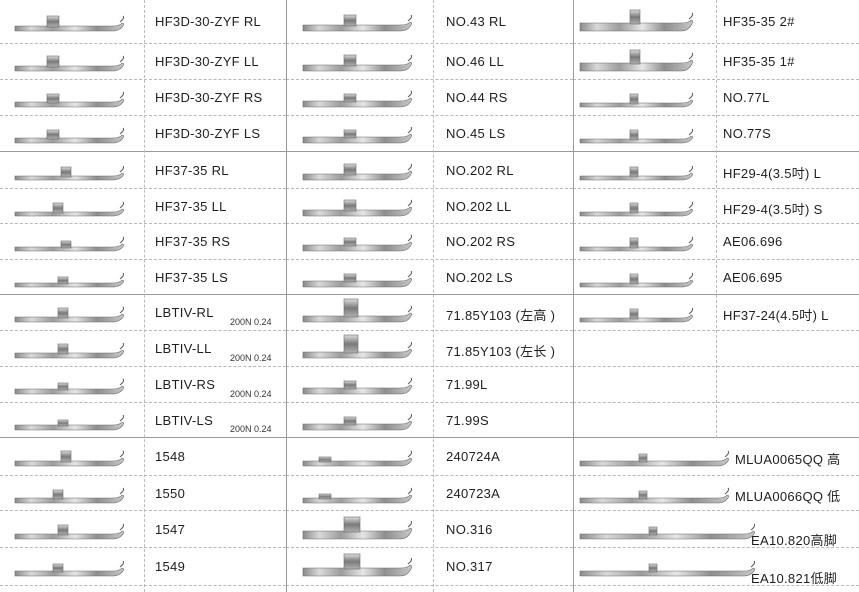 Image resolution: width=859 pixels, height=592 pixels. I want to click on part-number-label: LBTIV-LL, so click(183, 348).